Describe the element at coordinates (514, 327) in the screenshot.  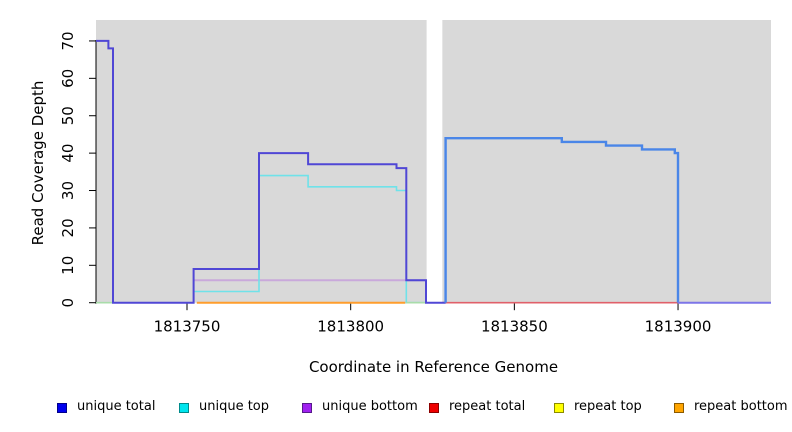
I see `x-tick-label: 1813850` at that location.